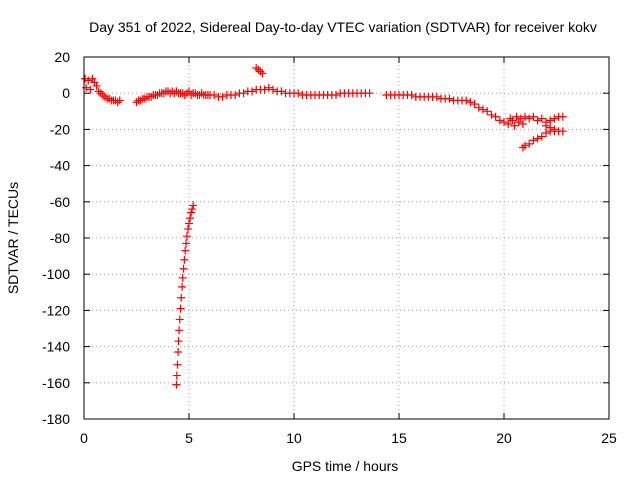 The width and height of the screenshot is (640, 480). What do you see at coordinates (56, 383) in the screenshot?
I see `y-tick-label: -160` at bounding box center [56, 383].